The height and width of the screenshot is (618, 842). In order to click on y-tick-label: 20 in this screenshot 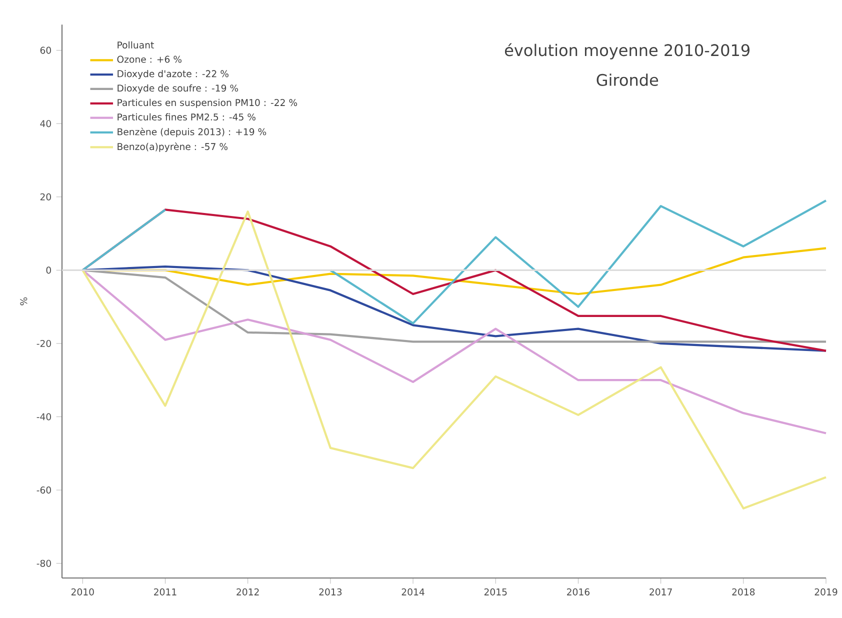, I will do `click(45, 196)`.